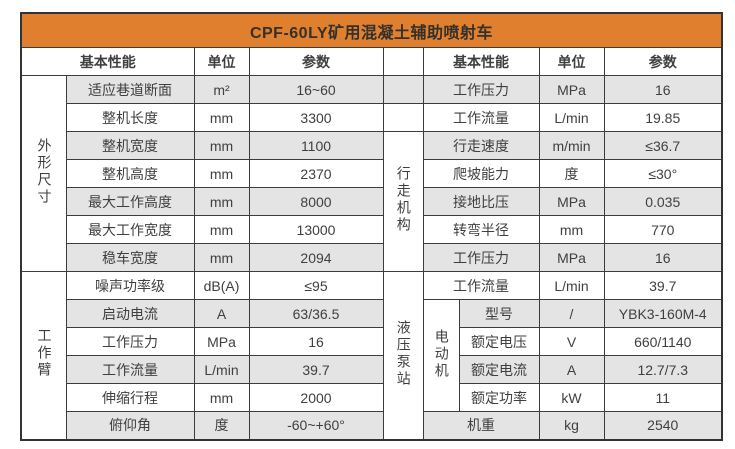  What do you see at coordinates (481, 173) in the screenshot?
I see `spec-name: 爬坡能力` at bounding box center [481, 173].